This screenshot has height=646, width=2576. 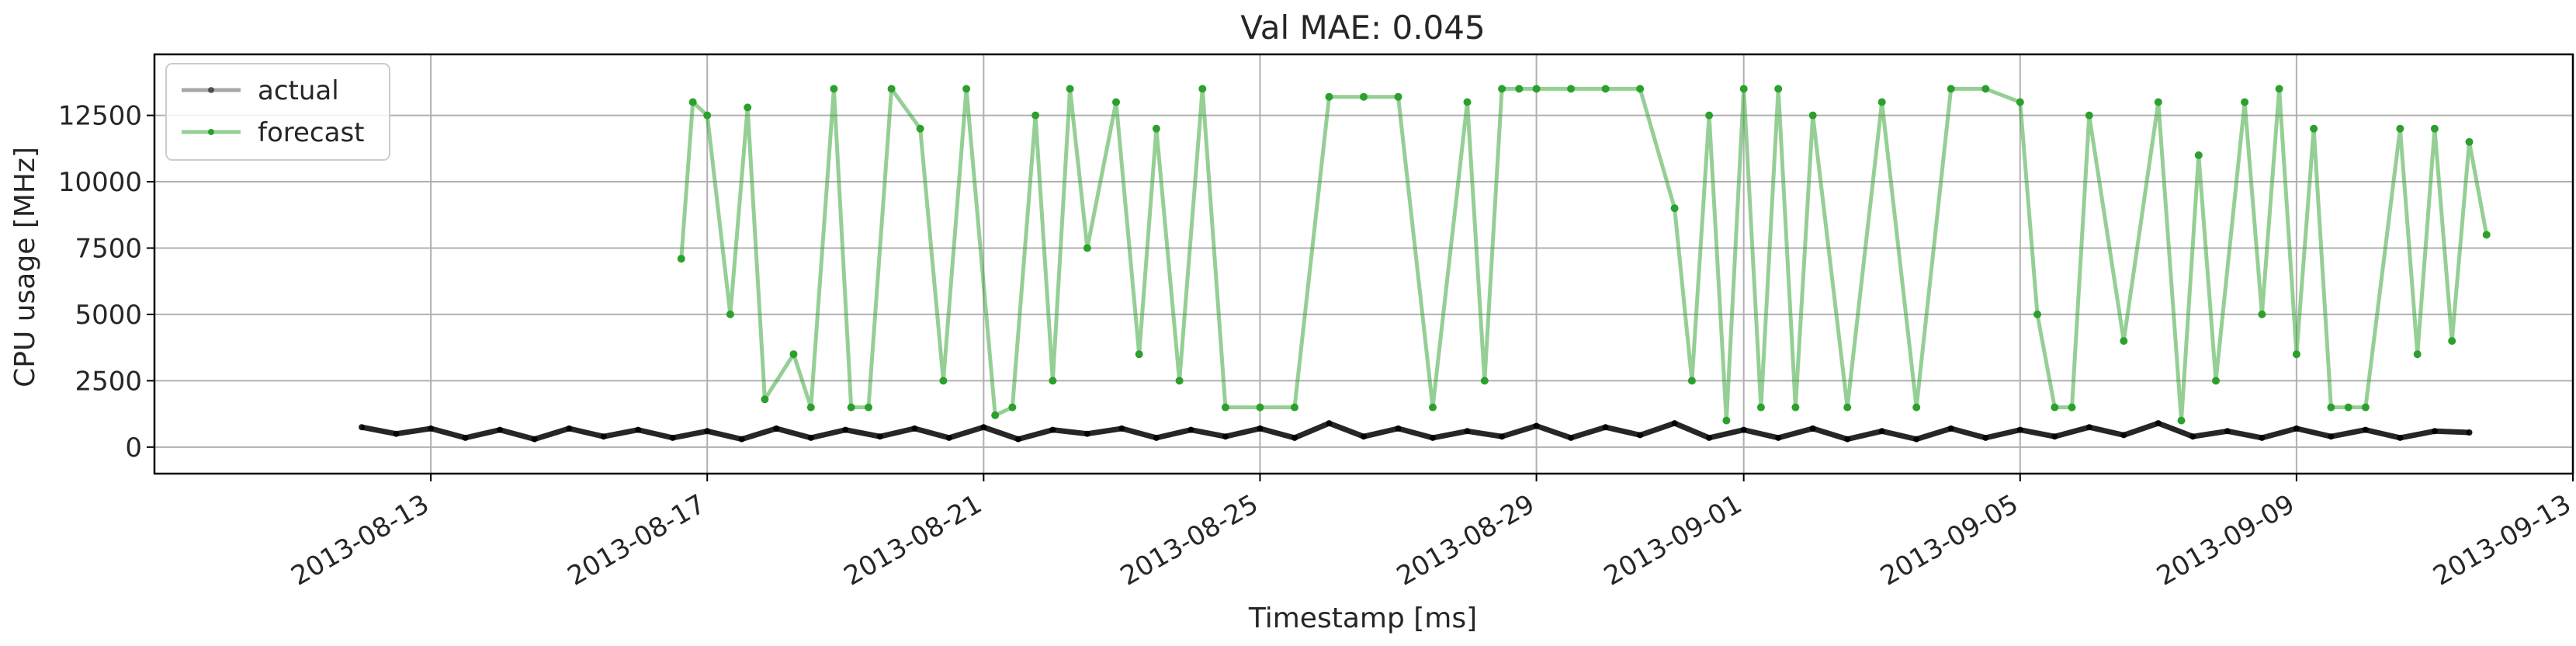 I want to click on x-tick-label: 2013-09-05, so click(x=1949, y=540).